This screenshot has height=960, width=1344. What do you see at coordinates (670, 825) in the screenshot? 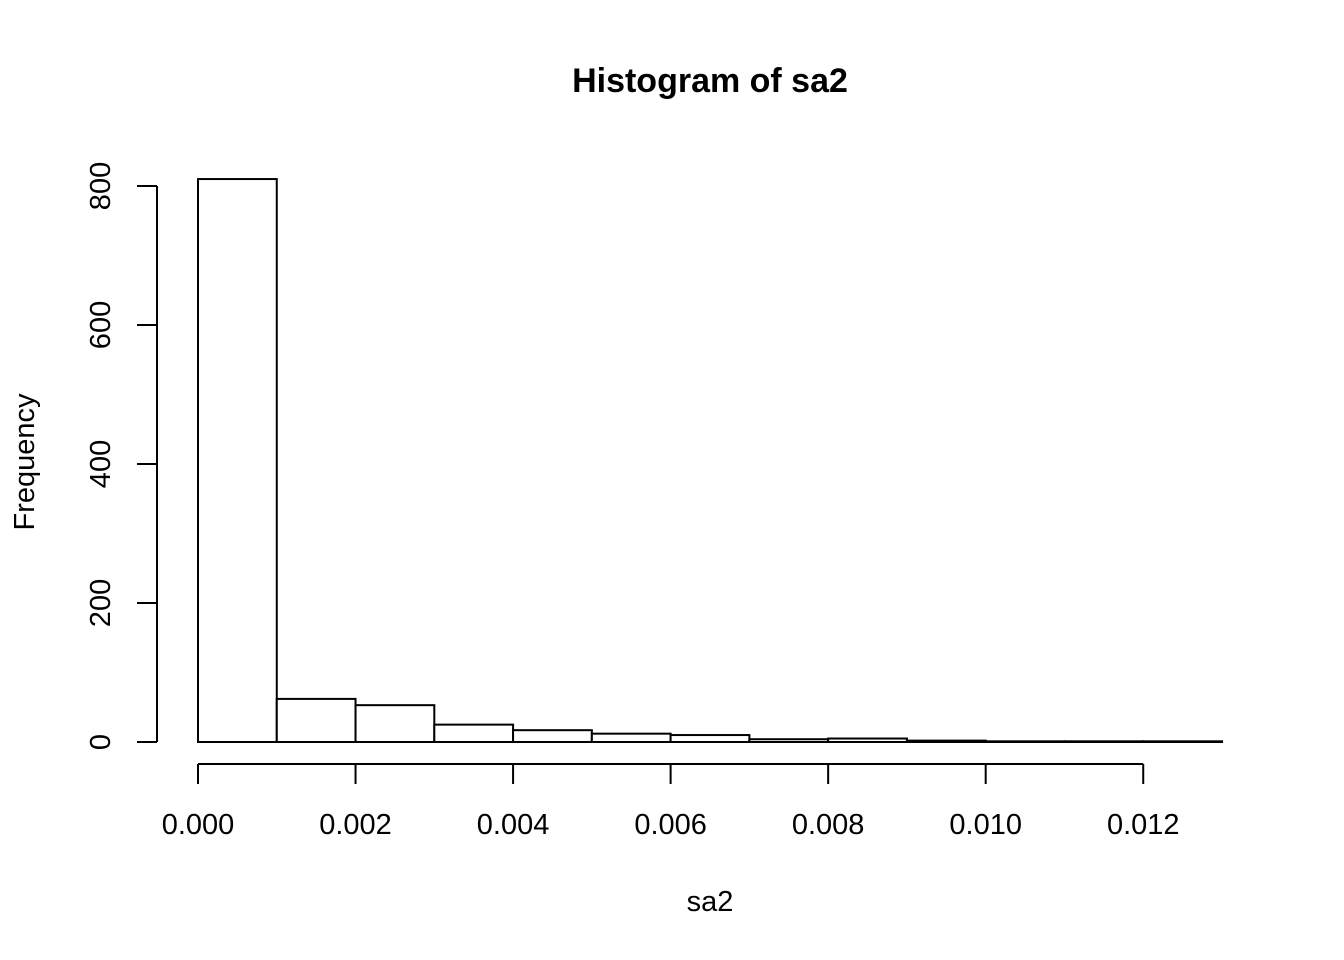
I see `x-tick-label: 0.006` at bounding box center [670, 825].